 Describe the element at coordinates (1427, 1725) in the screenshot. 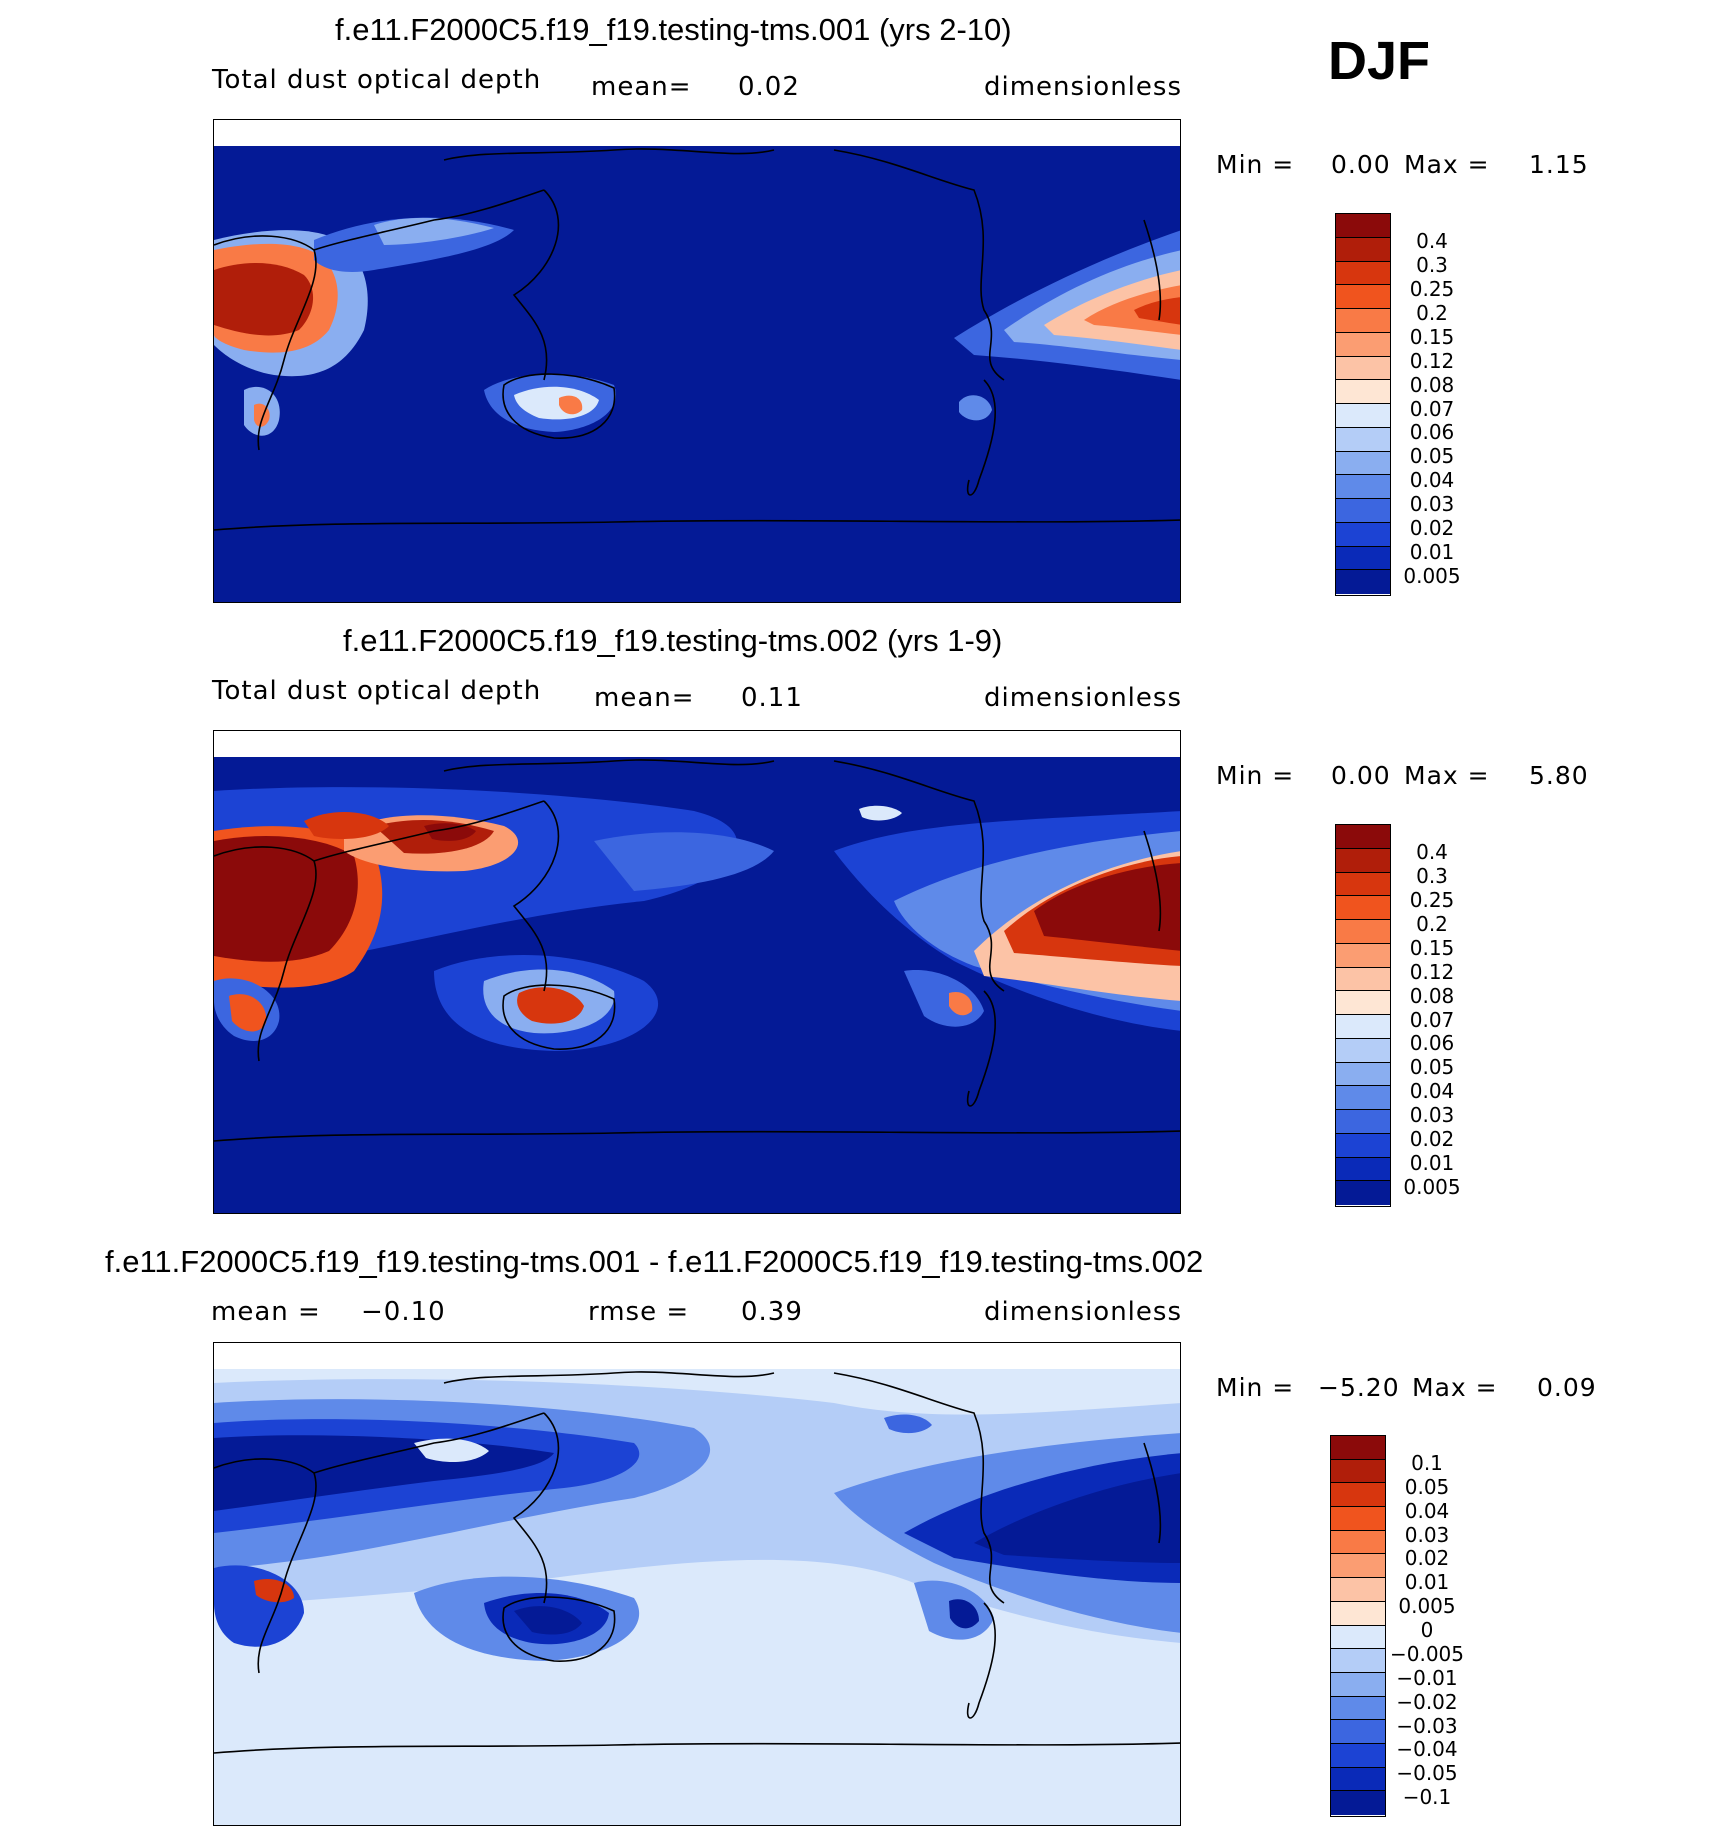

I see `colorbar-tick-label: −0.03` at that location.